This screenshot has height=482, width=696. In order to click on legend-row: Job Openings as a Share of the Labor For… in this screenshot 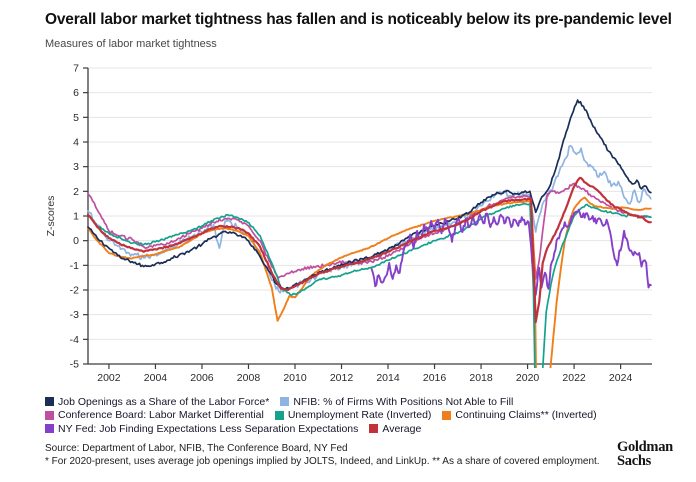, I will do `click(357, 402)`.